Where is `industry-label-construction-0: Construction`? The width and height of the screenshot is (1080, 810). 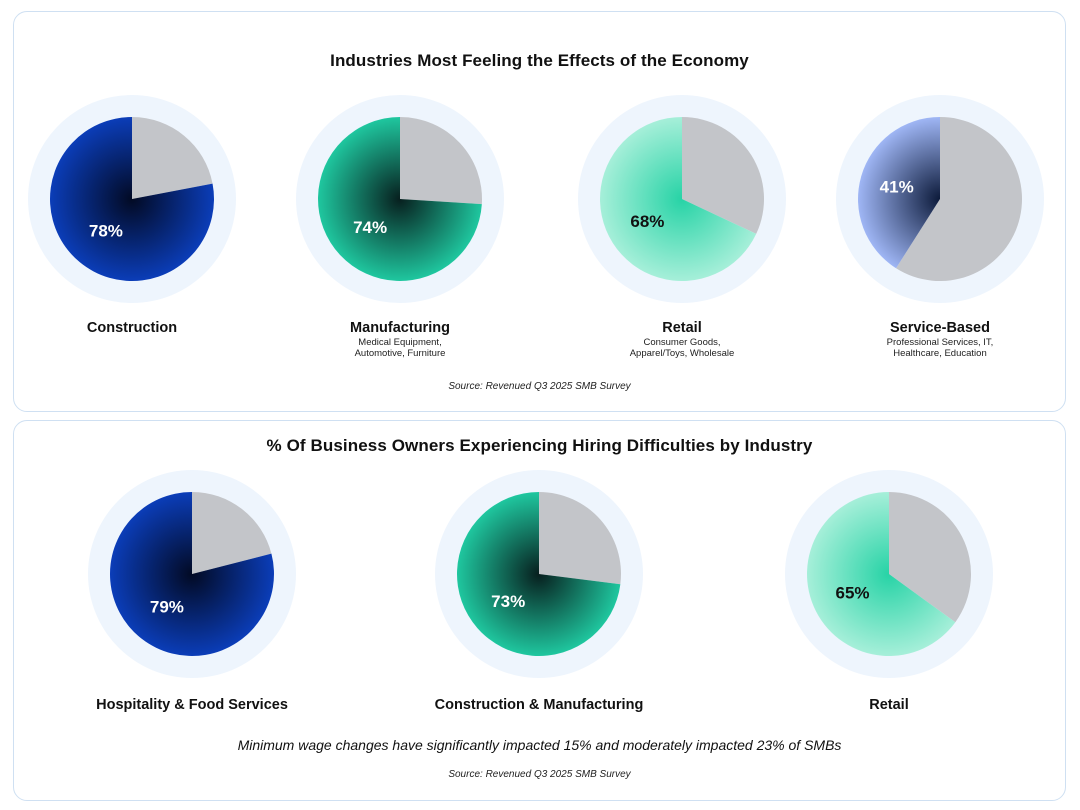
industry-label-construction-0: Construction is located at coordinates (132, 328).